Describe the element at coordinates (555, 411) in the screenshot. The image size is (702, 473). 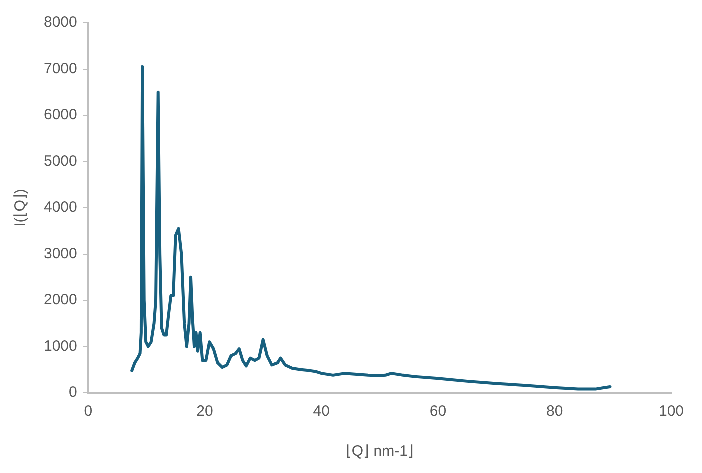
I see `x-tick-label: 80` at that location.